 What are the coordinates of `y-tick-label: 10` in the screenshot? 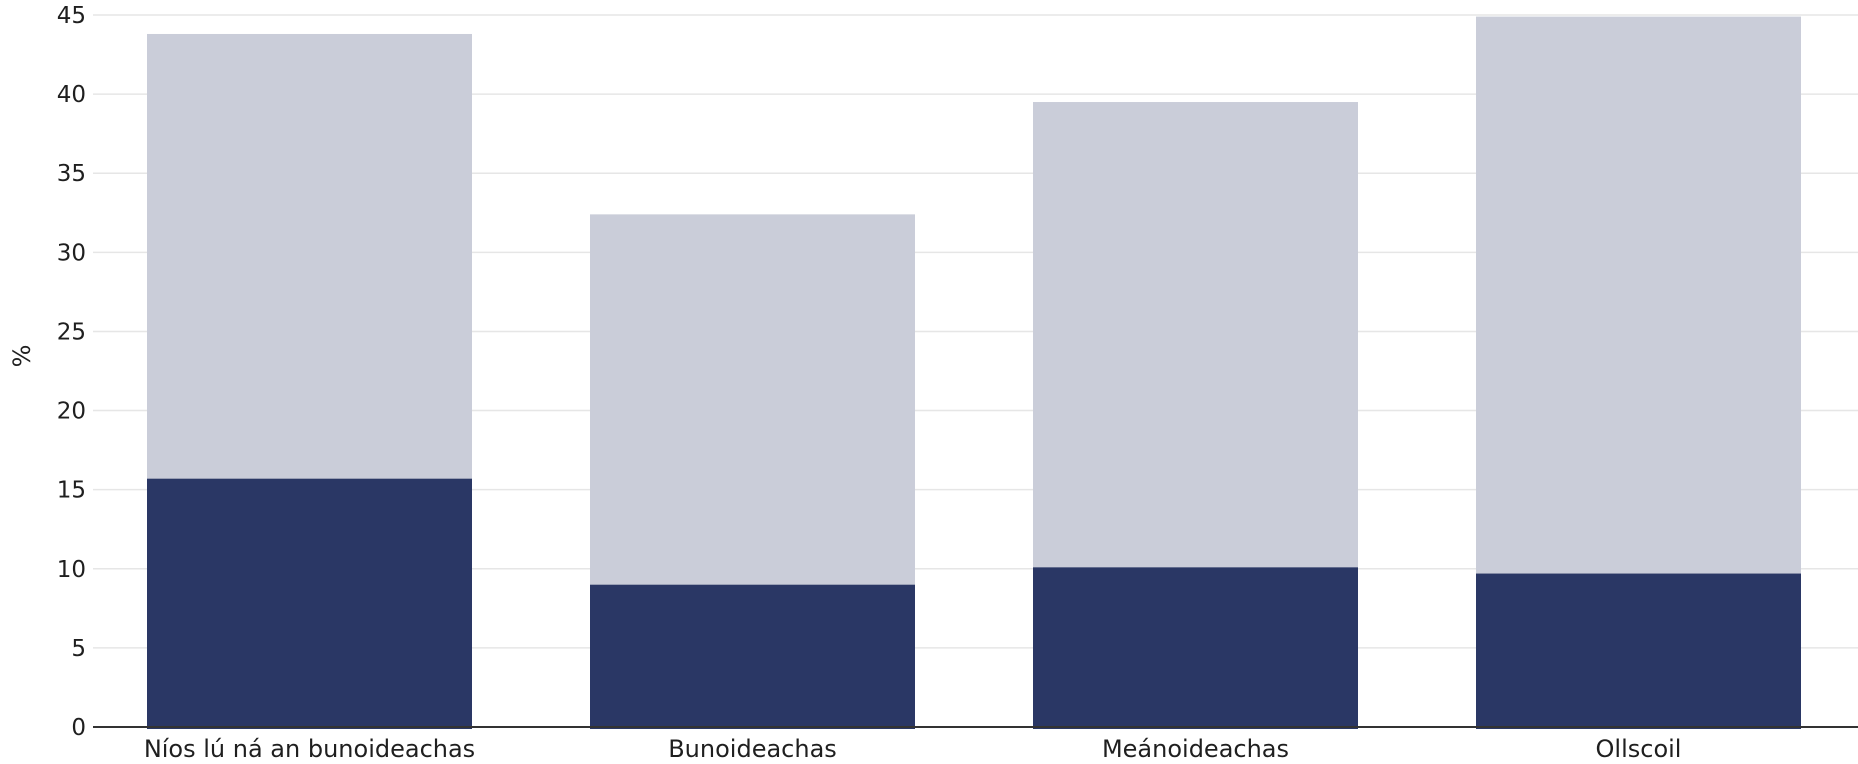 It's located at (71, 570).